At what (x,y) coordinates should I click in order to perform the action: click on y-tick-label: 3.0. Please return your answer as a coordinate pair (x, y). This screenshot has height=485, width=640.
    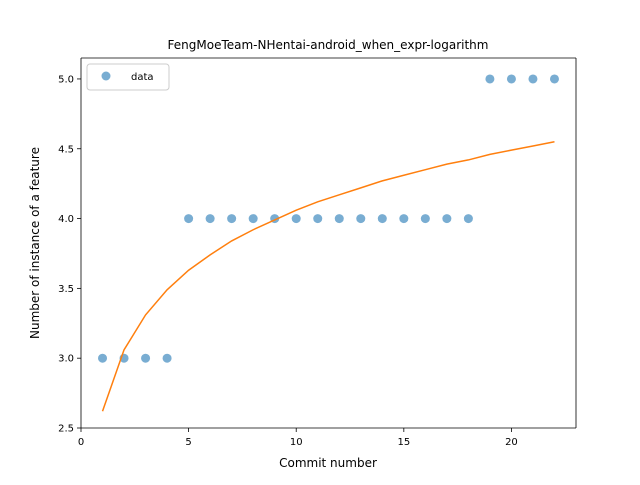
    Looking at the image, I should click on (66, 359).